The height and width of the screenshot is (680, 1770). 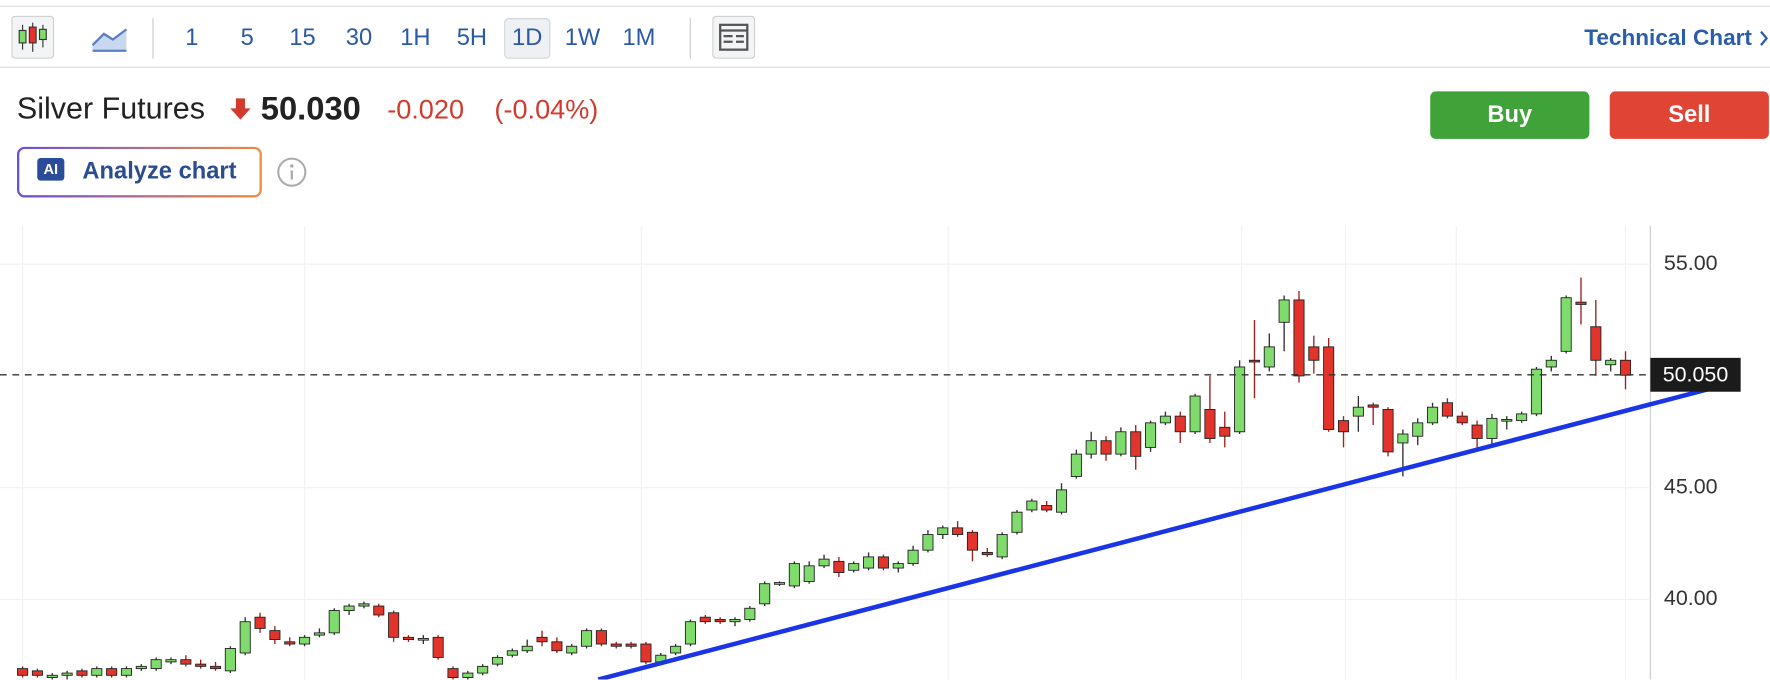 I want to click on change-percent: (-0.04%), so click(x=546, y=110).